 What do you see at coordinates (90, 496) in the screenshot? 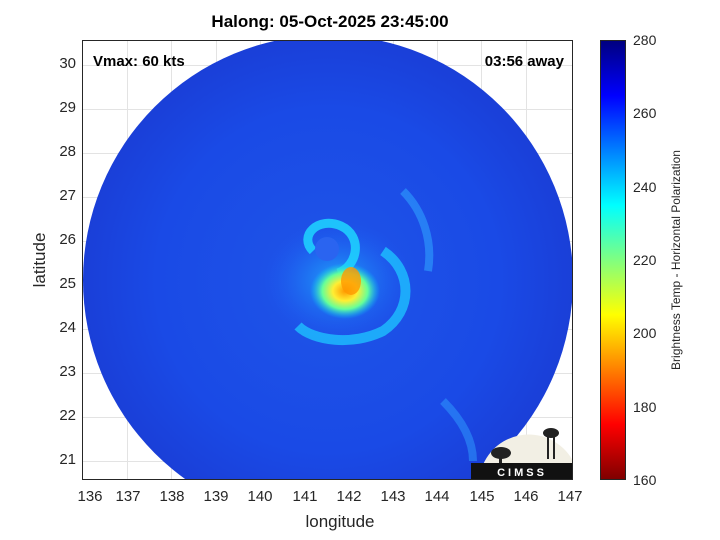
I see `x-tick-label: 136` at bounding box center [90, 496].